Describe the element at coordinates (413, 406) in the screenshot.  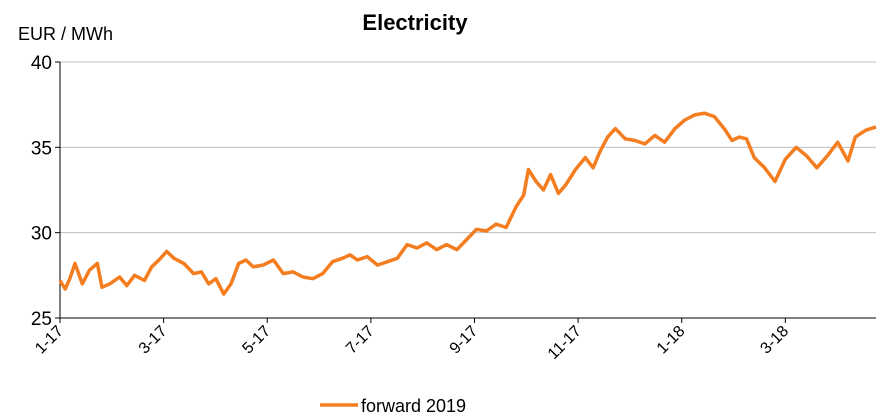
I see `legend-label: forward 2019` at that location.